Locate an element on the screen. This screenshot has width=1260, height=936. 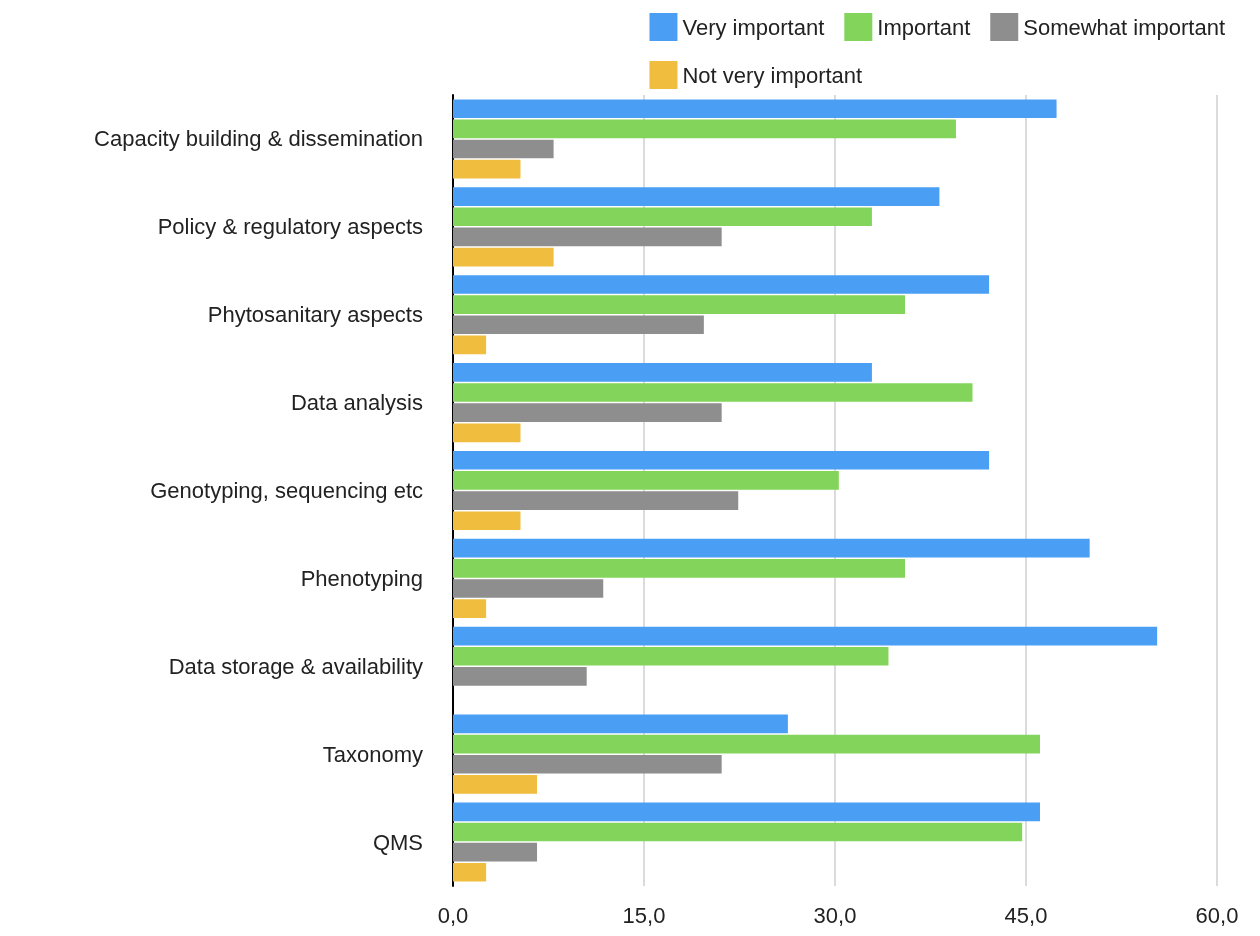
y-tick-label: Policy & regulatory aspects is located at coordinates (290, 227).